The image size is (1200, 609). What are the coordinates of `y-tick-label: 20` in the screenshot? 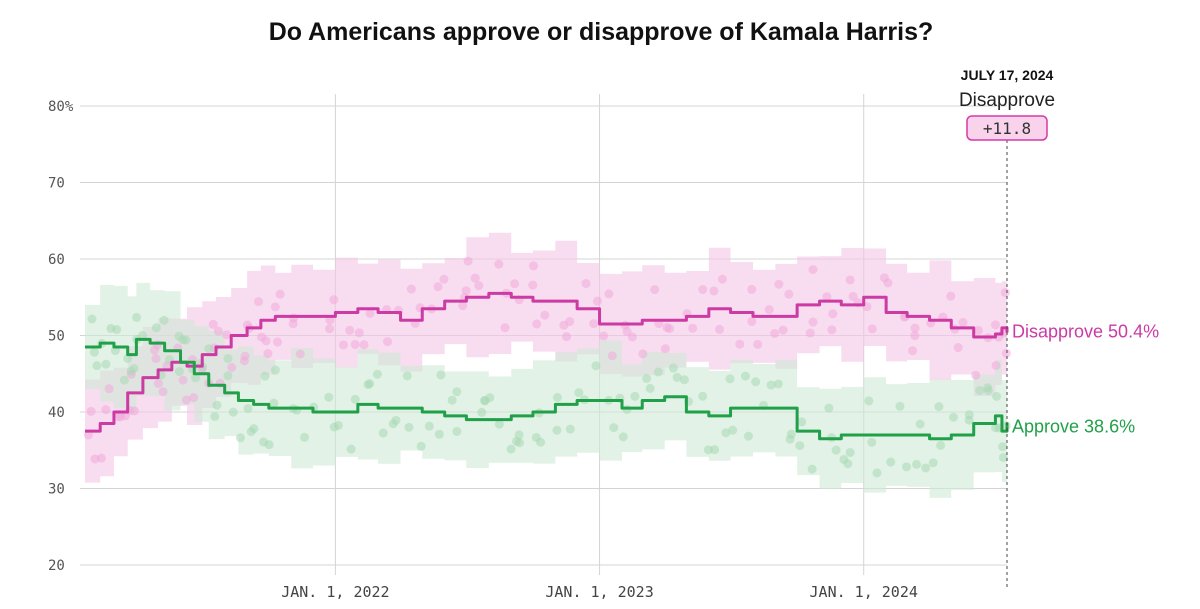 It's located at (56, 566).